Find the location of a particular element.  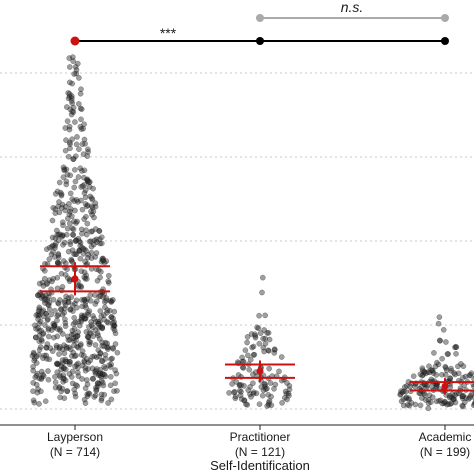

x-tick-count-academic: (N = 199) is located at coordinates (445, 452).